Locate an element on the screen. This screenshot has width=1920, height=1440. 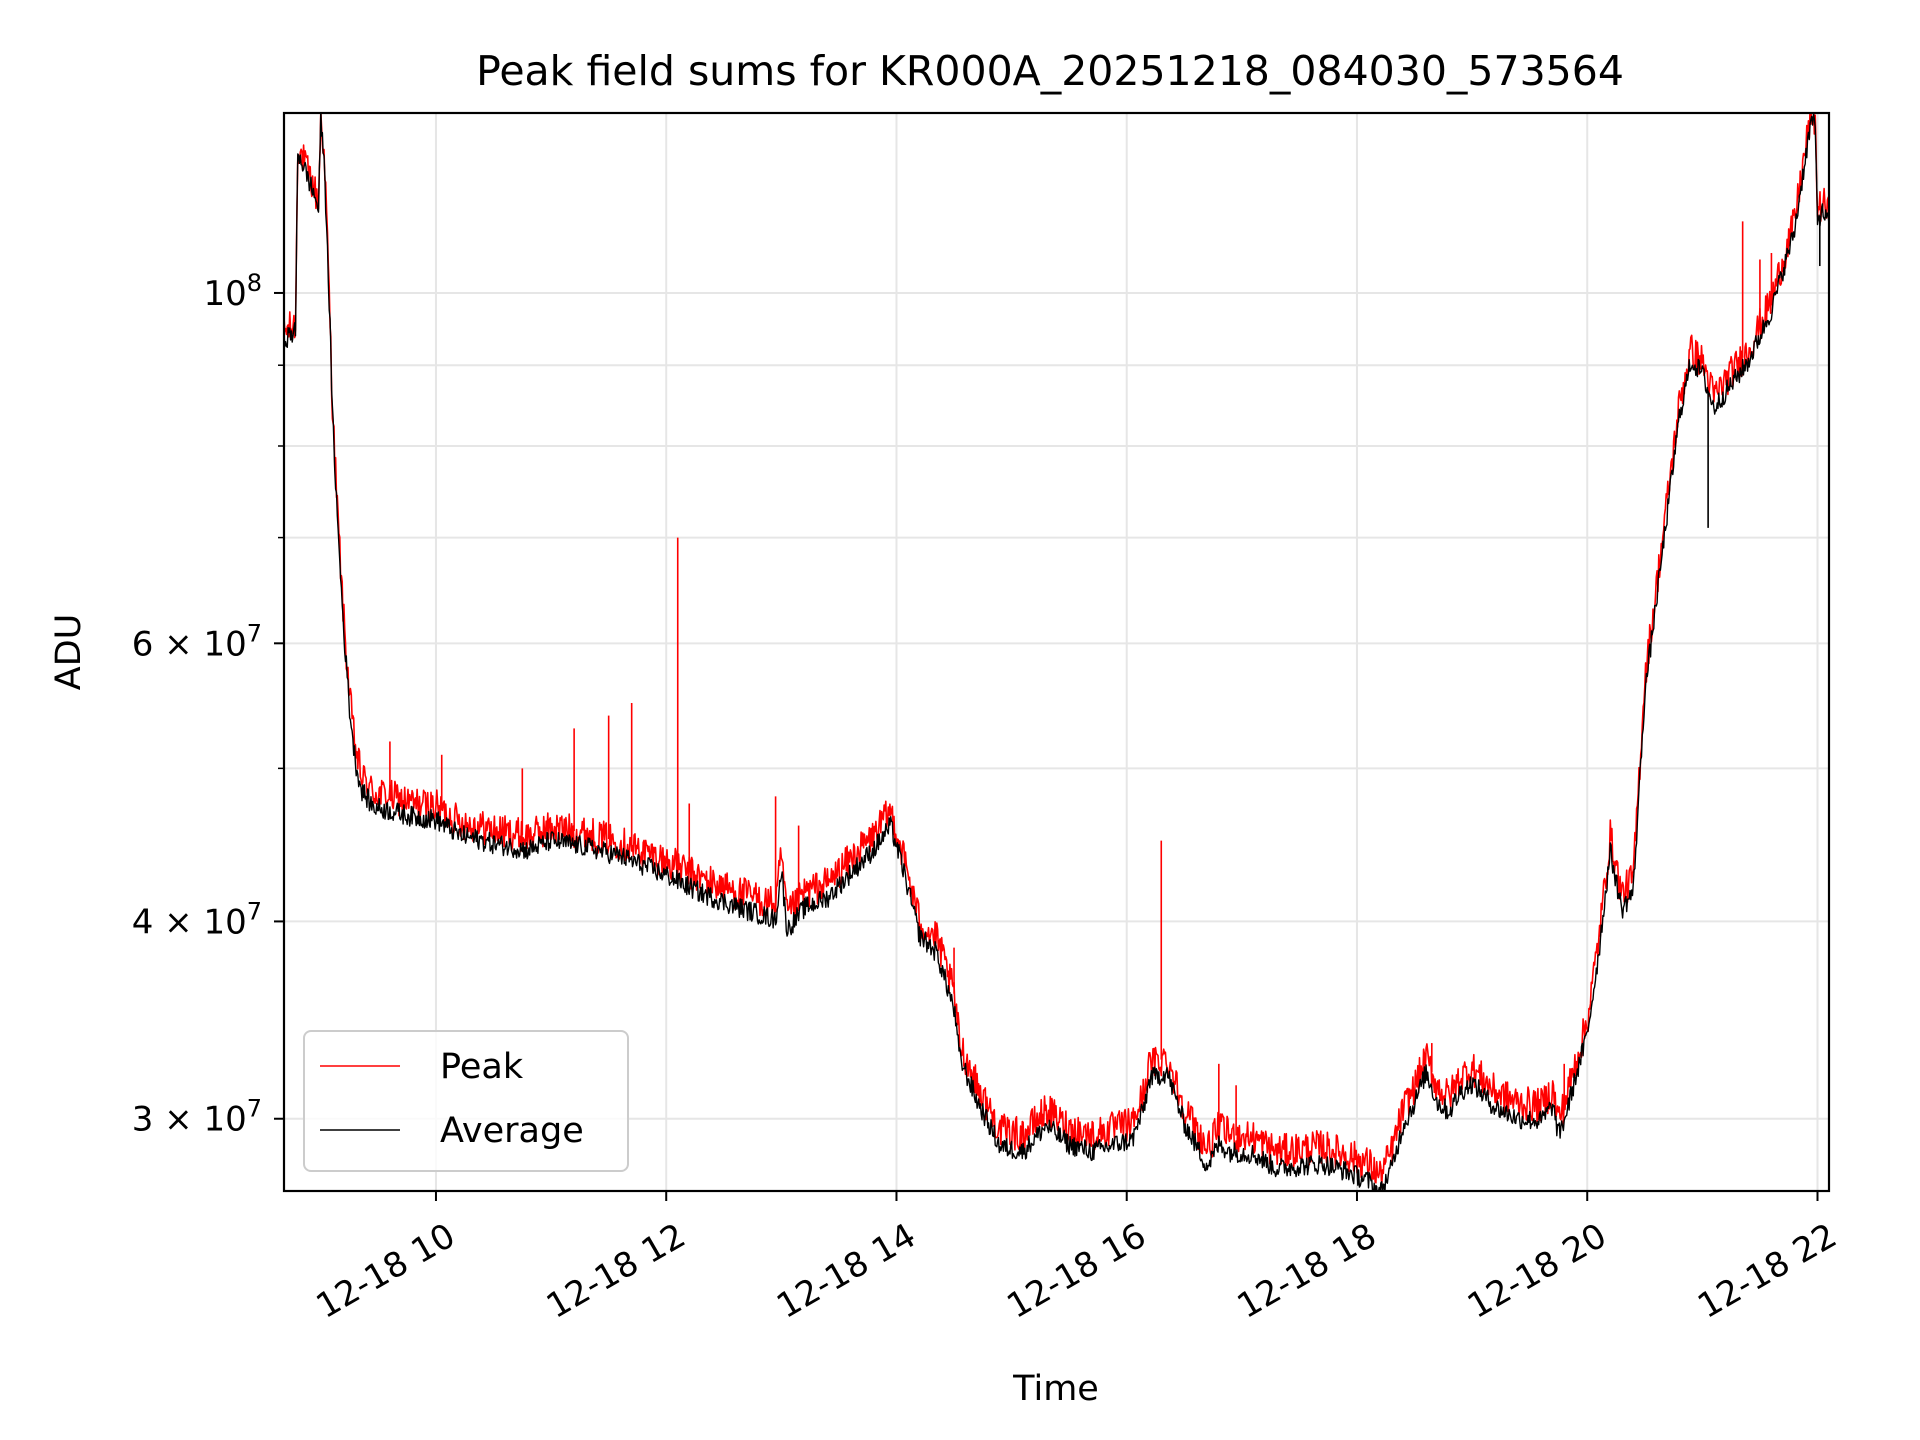
y-axis-label: ADU is located at coordinates (69, 652).